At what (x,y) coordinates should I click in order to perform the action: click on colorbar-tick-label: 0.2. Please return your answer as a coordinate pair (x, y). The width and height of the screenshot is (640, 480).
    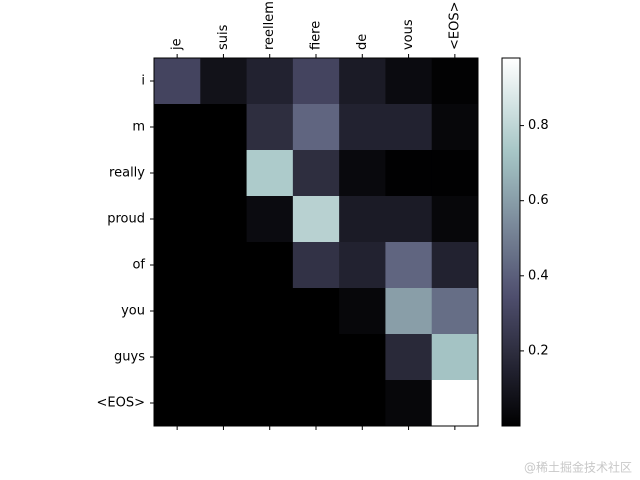
    Looking at the image, I should click on (538, 350).